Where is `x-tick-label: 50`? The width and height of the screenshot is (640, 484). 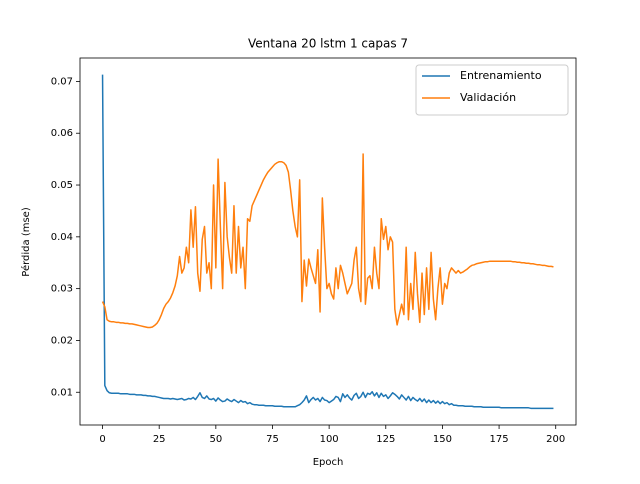
x-tick-label: 50 is located at coordinates (215, 439).